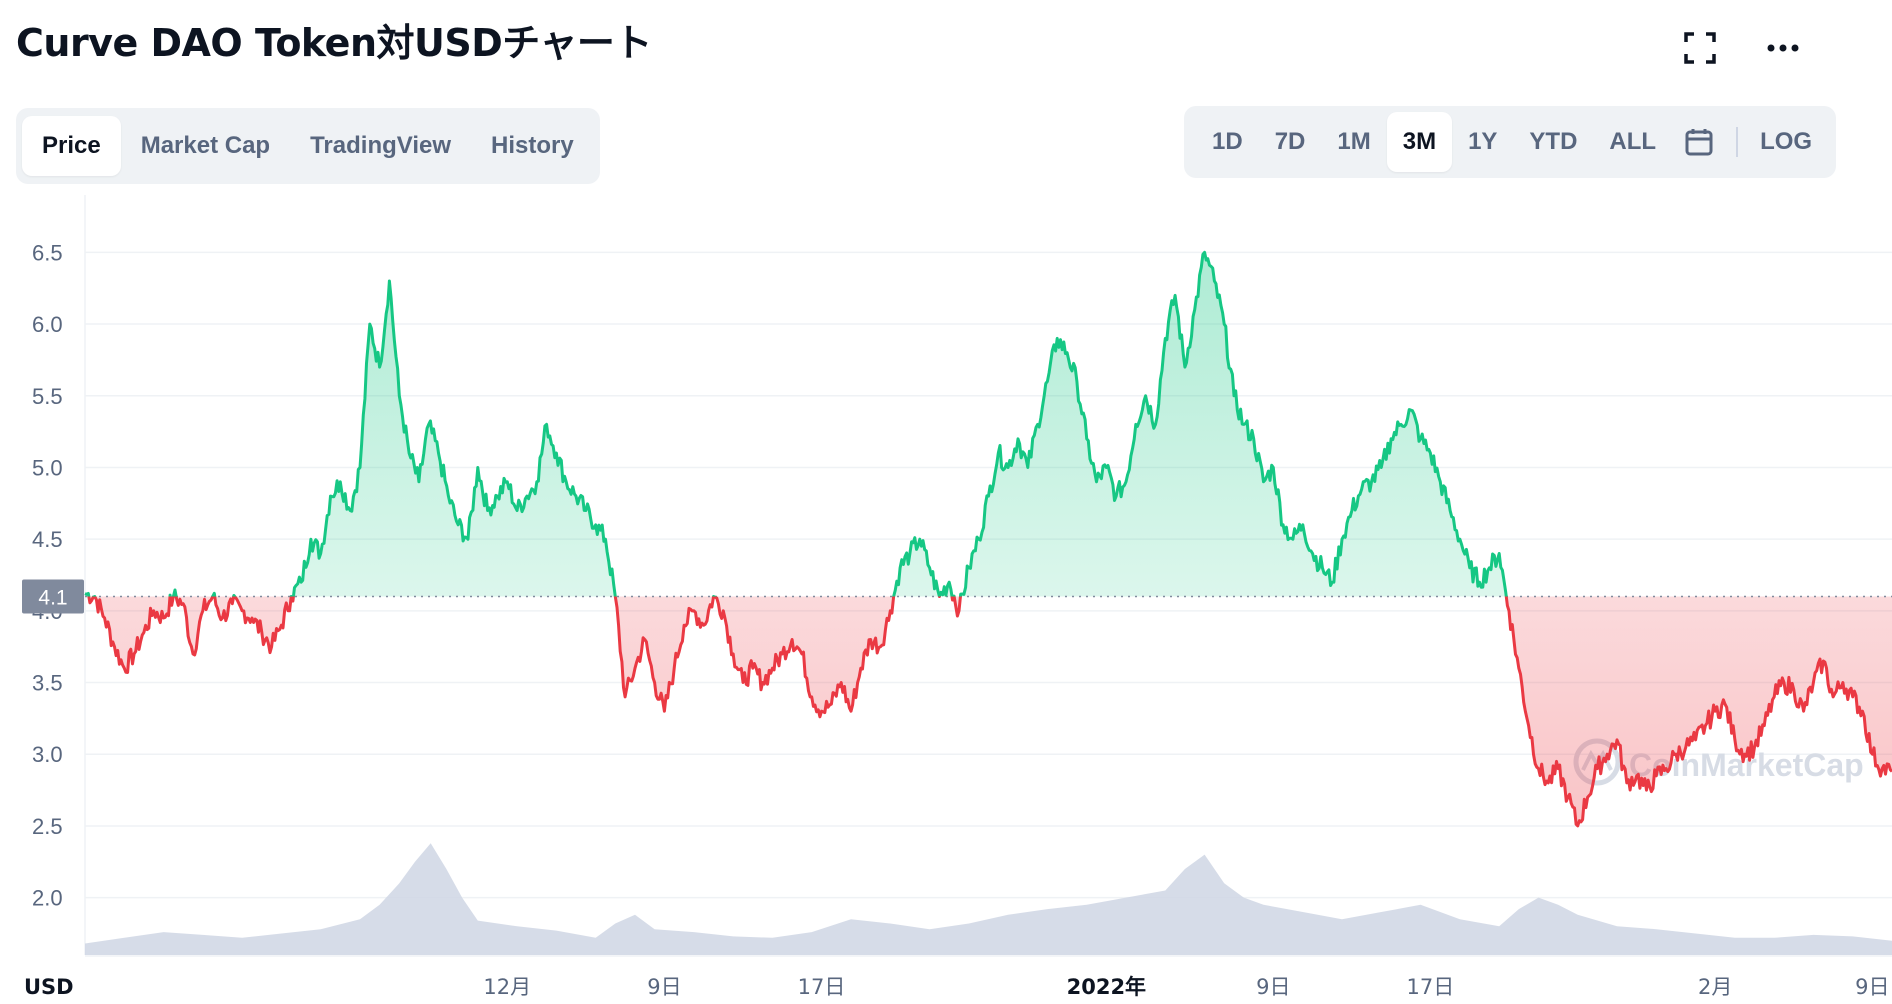  Describe the element at coordinates (47, 467) in the screenshot. I see `y-tick-label: 5.0` at that location.